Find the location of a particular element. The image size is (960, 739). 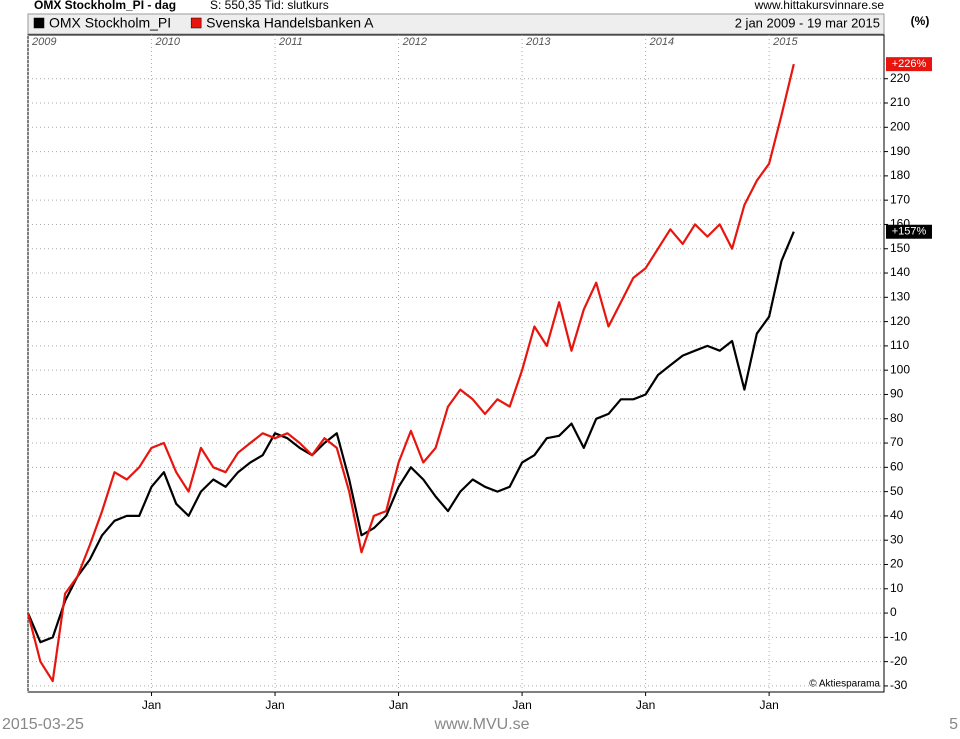

footer-site: www.MVU.se is located at coordinates (481, 724).